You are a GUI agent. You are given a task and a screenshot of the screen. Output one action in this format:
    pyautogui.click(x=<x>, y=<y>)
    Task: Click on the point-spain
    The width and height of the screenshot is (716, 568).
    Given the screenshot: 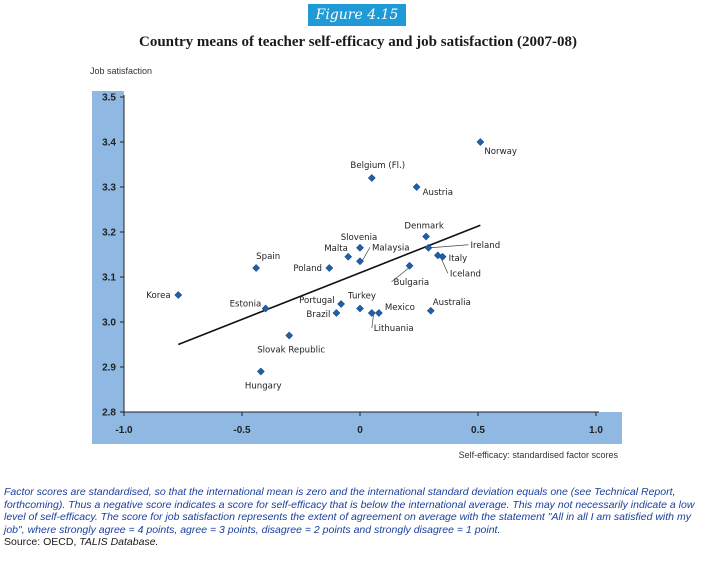 What is the action you would take?
    pyautogui.click(x=256, y=268)
    